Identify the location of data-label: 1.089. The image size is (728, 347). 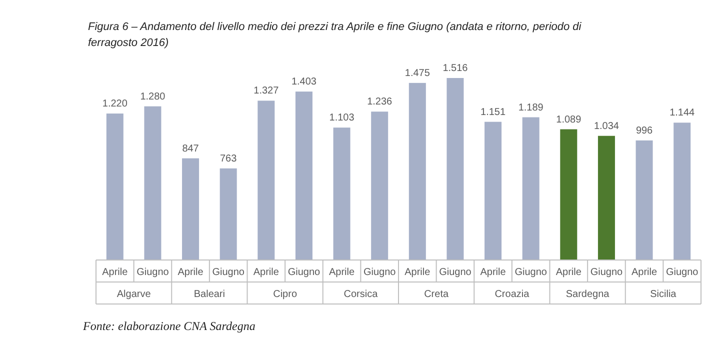
(569, 120).